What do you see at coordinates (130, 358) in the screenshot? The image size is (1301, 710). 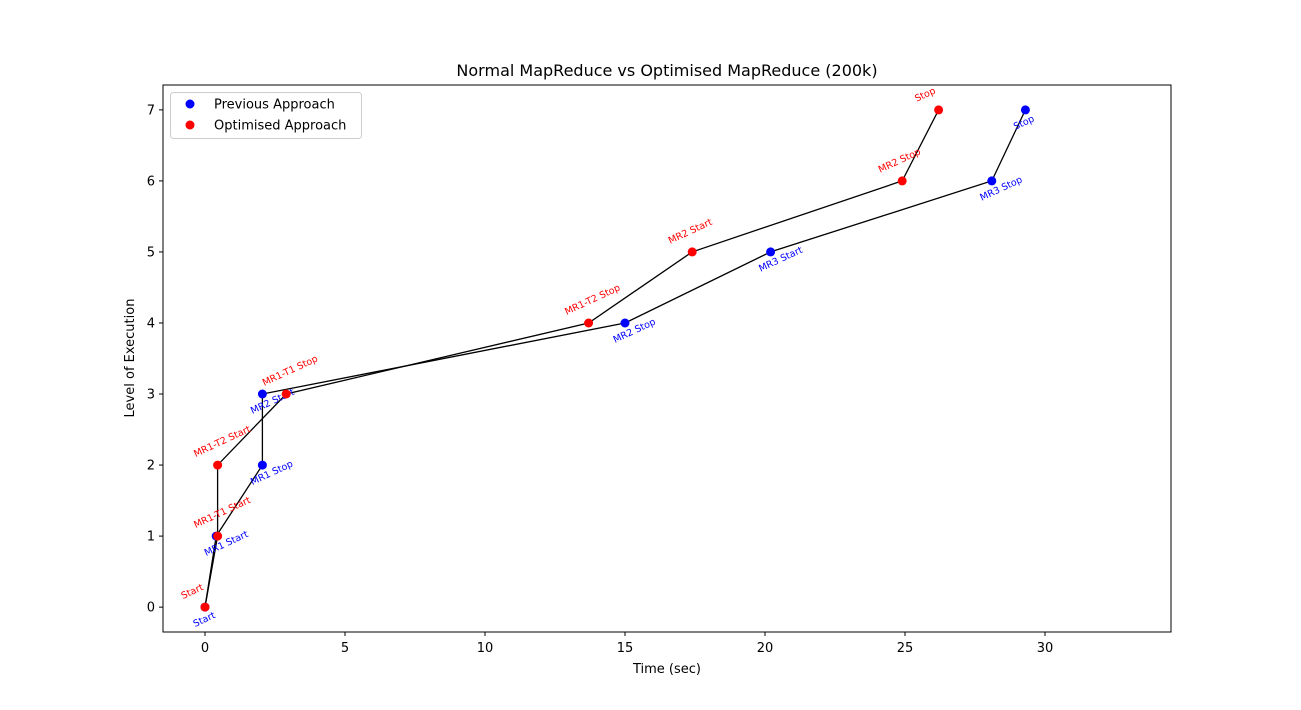 I see `y-axis-label: Level of Execution` at bounding box center [130, 358].